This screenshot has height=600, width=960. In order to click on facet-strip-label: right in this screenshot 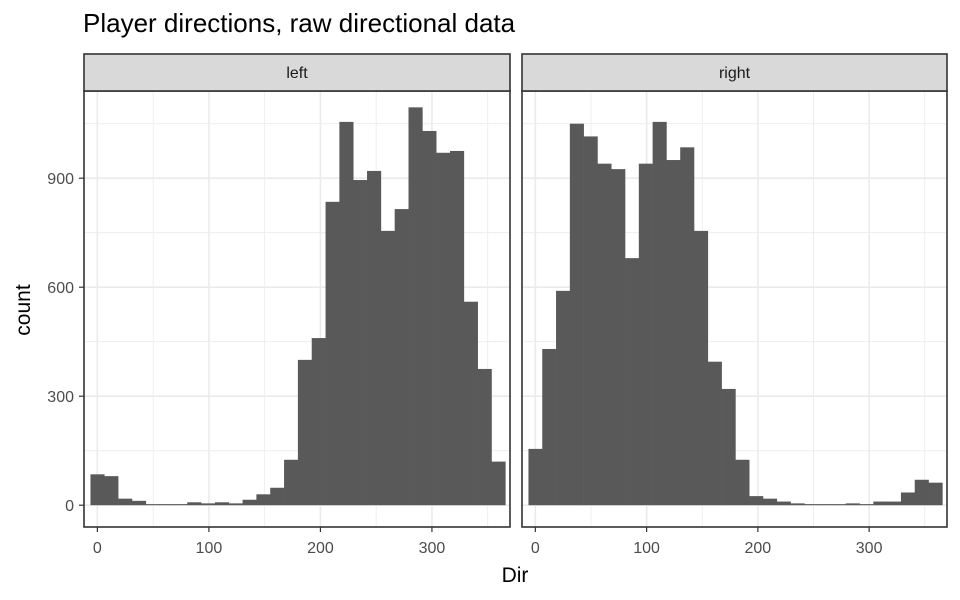, I will do `click(735, 73)`.